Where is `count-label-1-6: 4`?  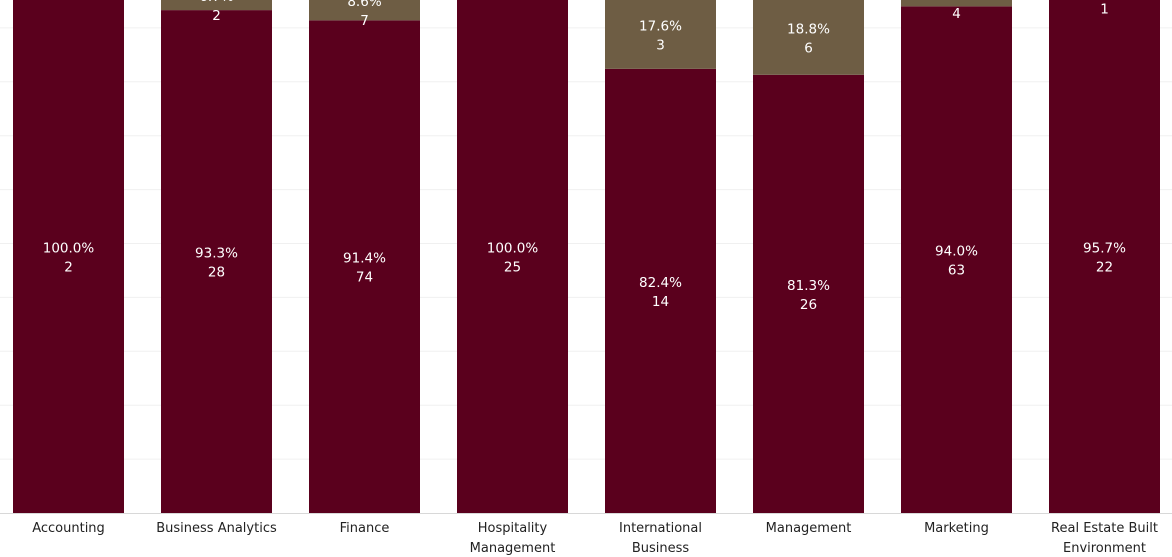 count-label-1-6: 4 is located at coordinates (956, 14).